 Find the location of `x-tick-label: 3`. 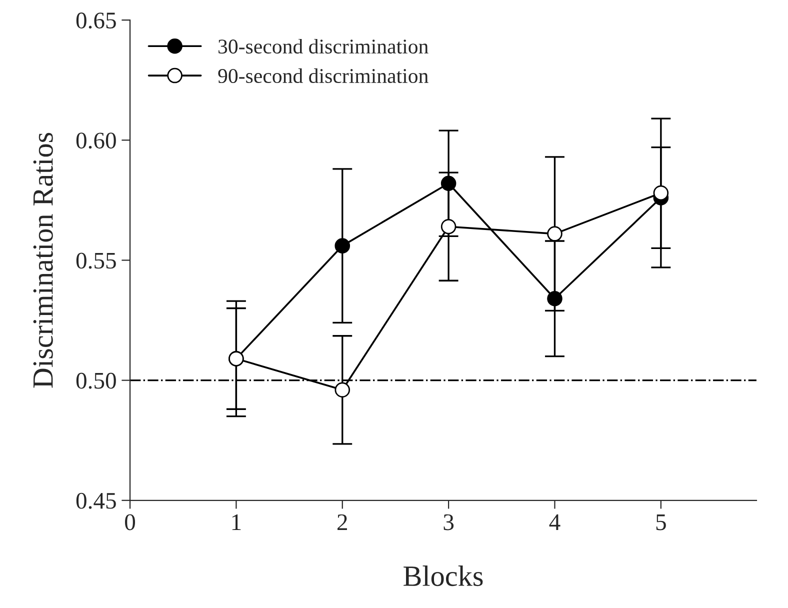

x-tick-label: 3 is located at coordinates (449, 522).